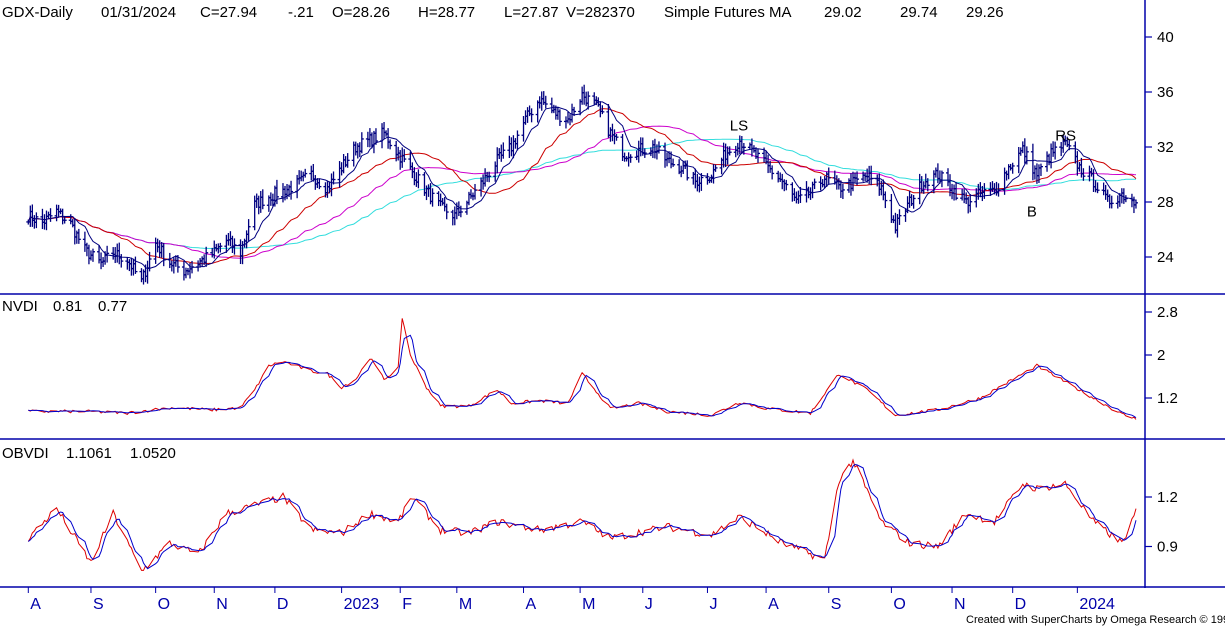 This screenshot has width=1225, height=631. I want to click on x-axis-label: 2023, so click(362, 604).